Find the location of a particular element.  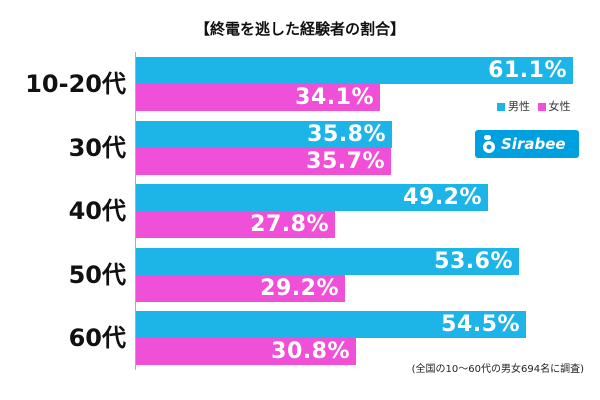

value-label-female: 27.8% is located at coordinates (289, 224).